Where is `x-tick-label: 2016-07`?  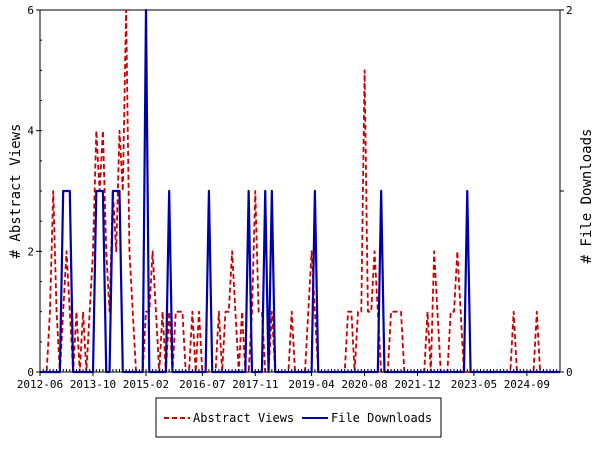
x-tick-label: 2016-07 is located at coordinates (202, 384).